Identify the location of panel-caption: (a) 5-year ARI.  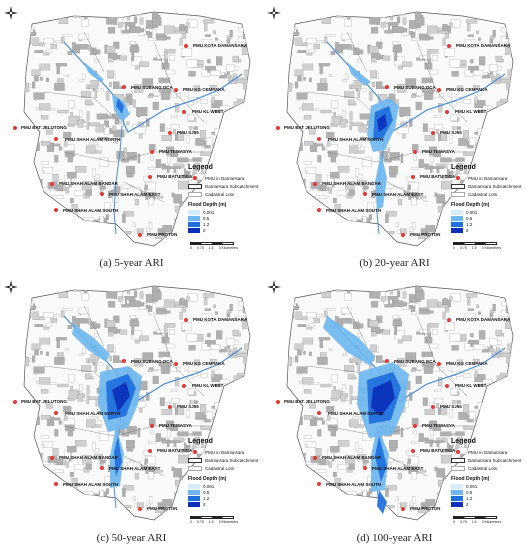
(131, 263).